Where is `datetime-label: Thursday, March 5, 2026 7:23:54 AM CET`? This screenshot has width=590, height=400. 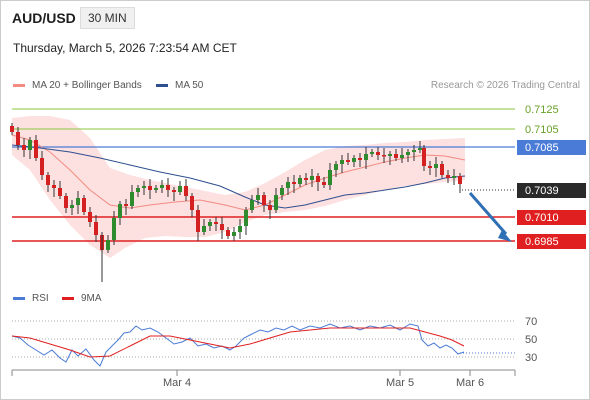
datetime-label: Thursday, March 5, 2026 7:23:54 AM CET is located at coordinates (125, 48).